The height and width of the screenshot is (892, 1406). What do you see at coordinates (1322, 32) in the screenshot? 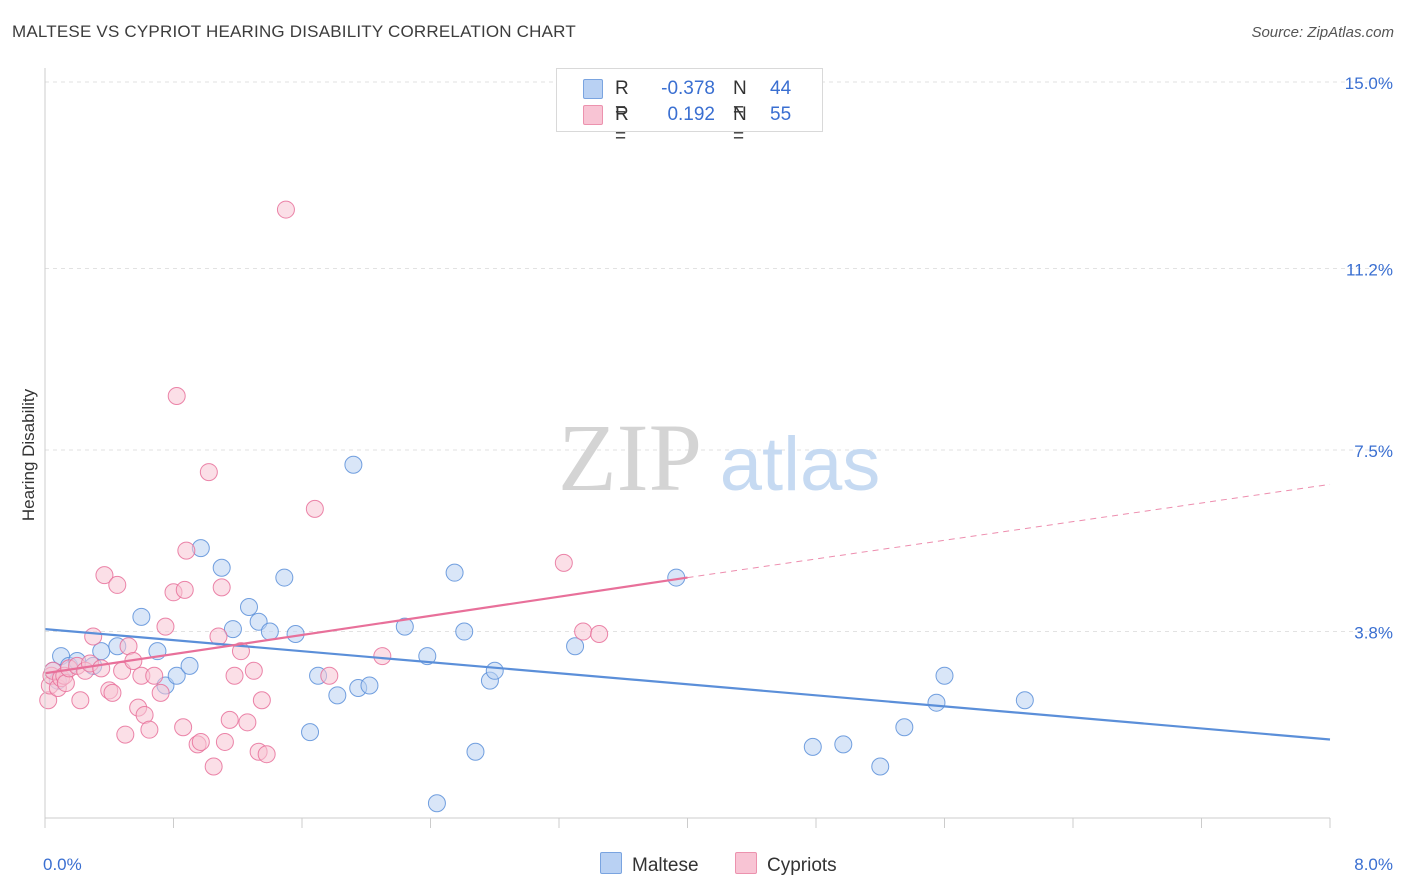
I see `source-label: Source: ZipAtlas.com` at bounding box center [1322, 32].